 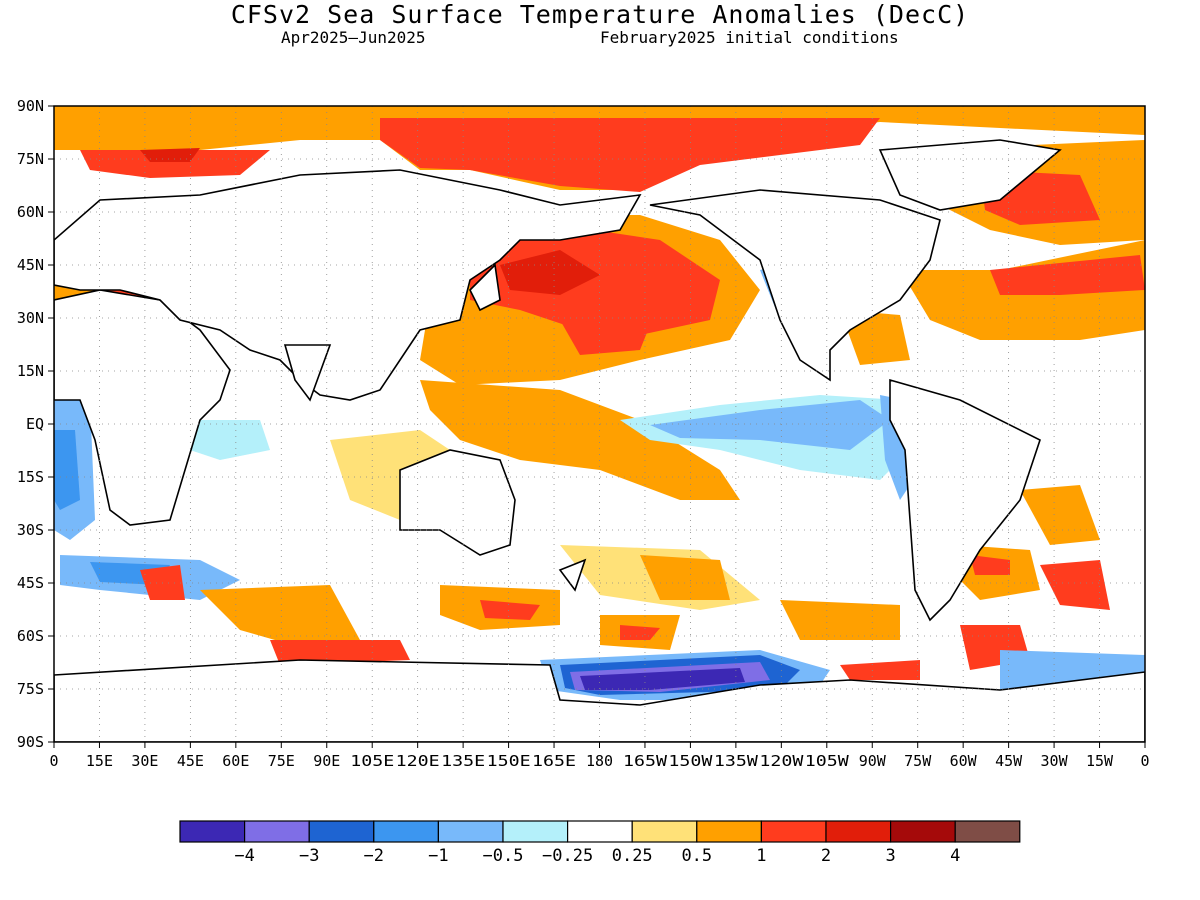 I want to click on lon-tick-label: 120E, so click(x=418, y=761).